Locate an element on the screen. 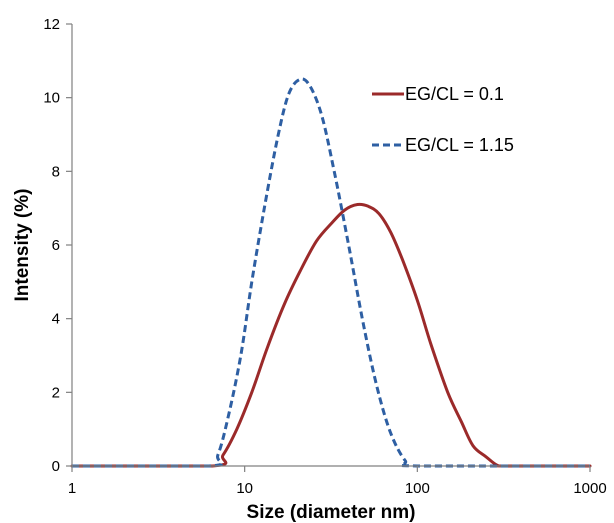 The height and width of the screenshot is (523, 614). x-tick-label: 10 is located at coordinates (244, 488).